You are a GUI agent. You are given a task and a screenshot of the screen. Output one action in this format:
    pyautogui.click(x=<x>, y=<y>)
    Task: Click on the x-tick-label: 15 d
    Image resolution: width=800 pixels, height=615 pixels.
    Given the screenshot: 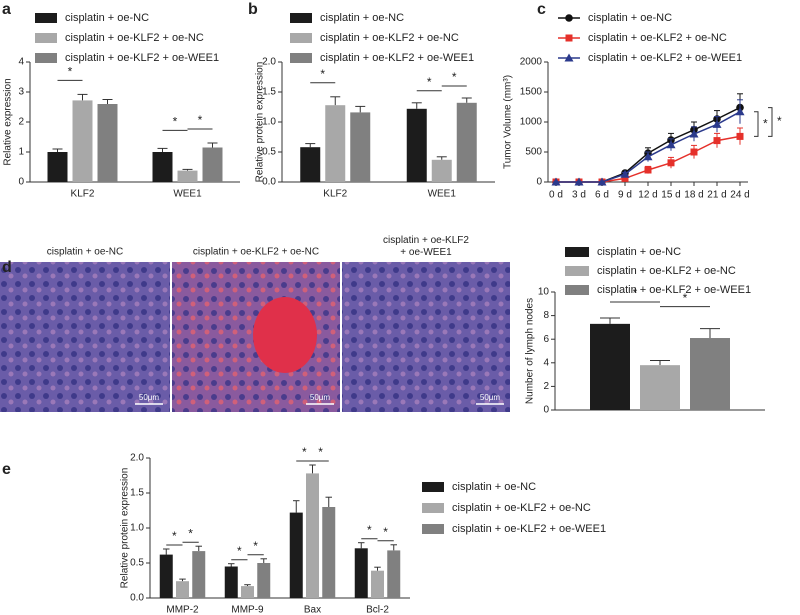 What is the action you would take?
    pyautogui.click(x=670, y=195)
    